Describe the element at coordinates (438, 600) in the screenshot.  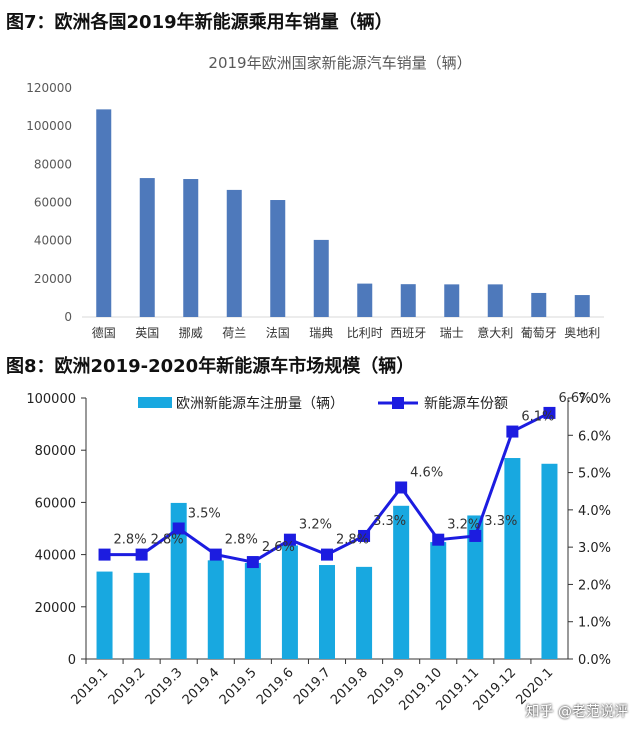
I see `bar-2019.10` at that location.